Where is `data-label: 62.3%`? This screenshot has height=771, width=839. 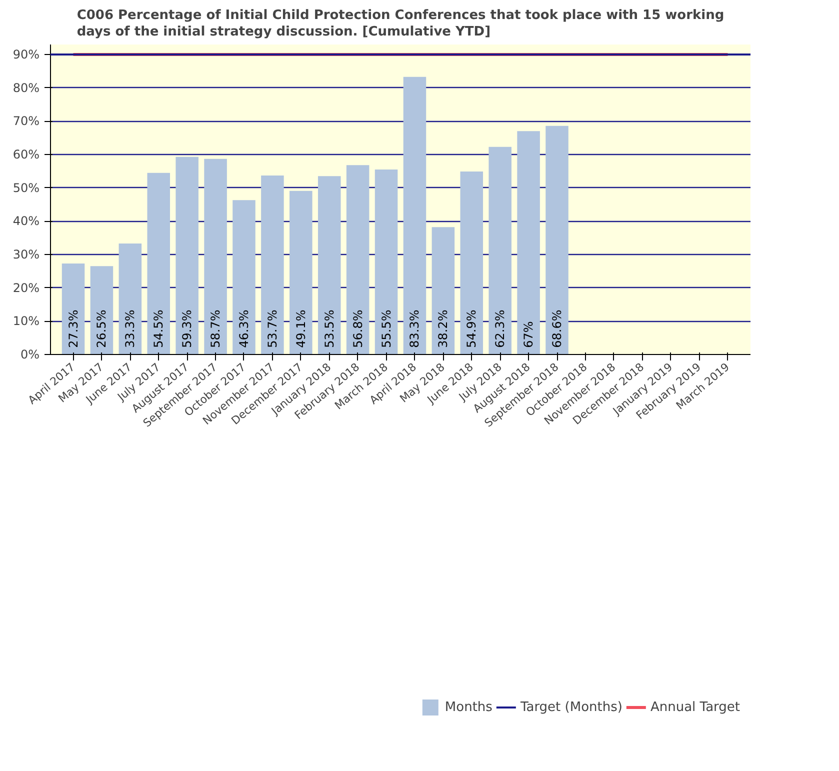
data-label: 62.3% is located at coordinates (500, 329).